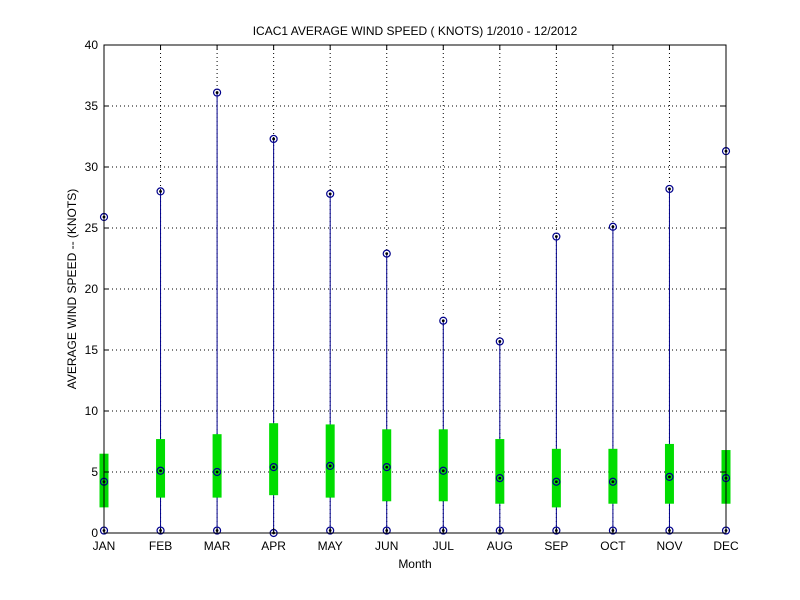 The height and width of the screenshot is (600, 800). I want to click on tick-label-y: 20, so click(92, 289).